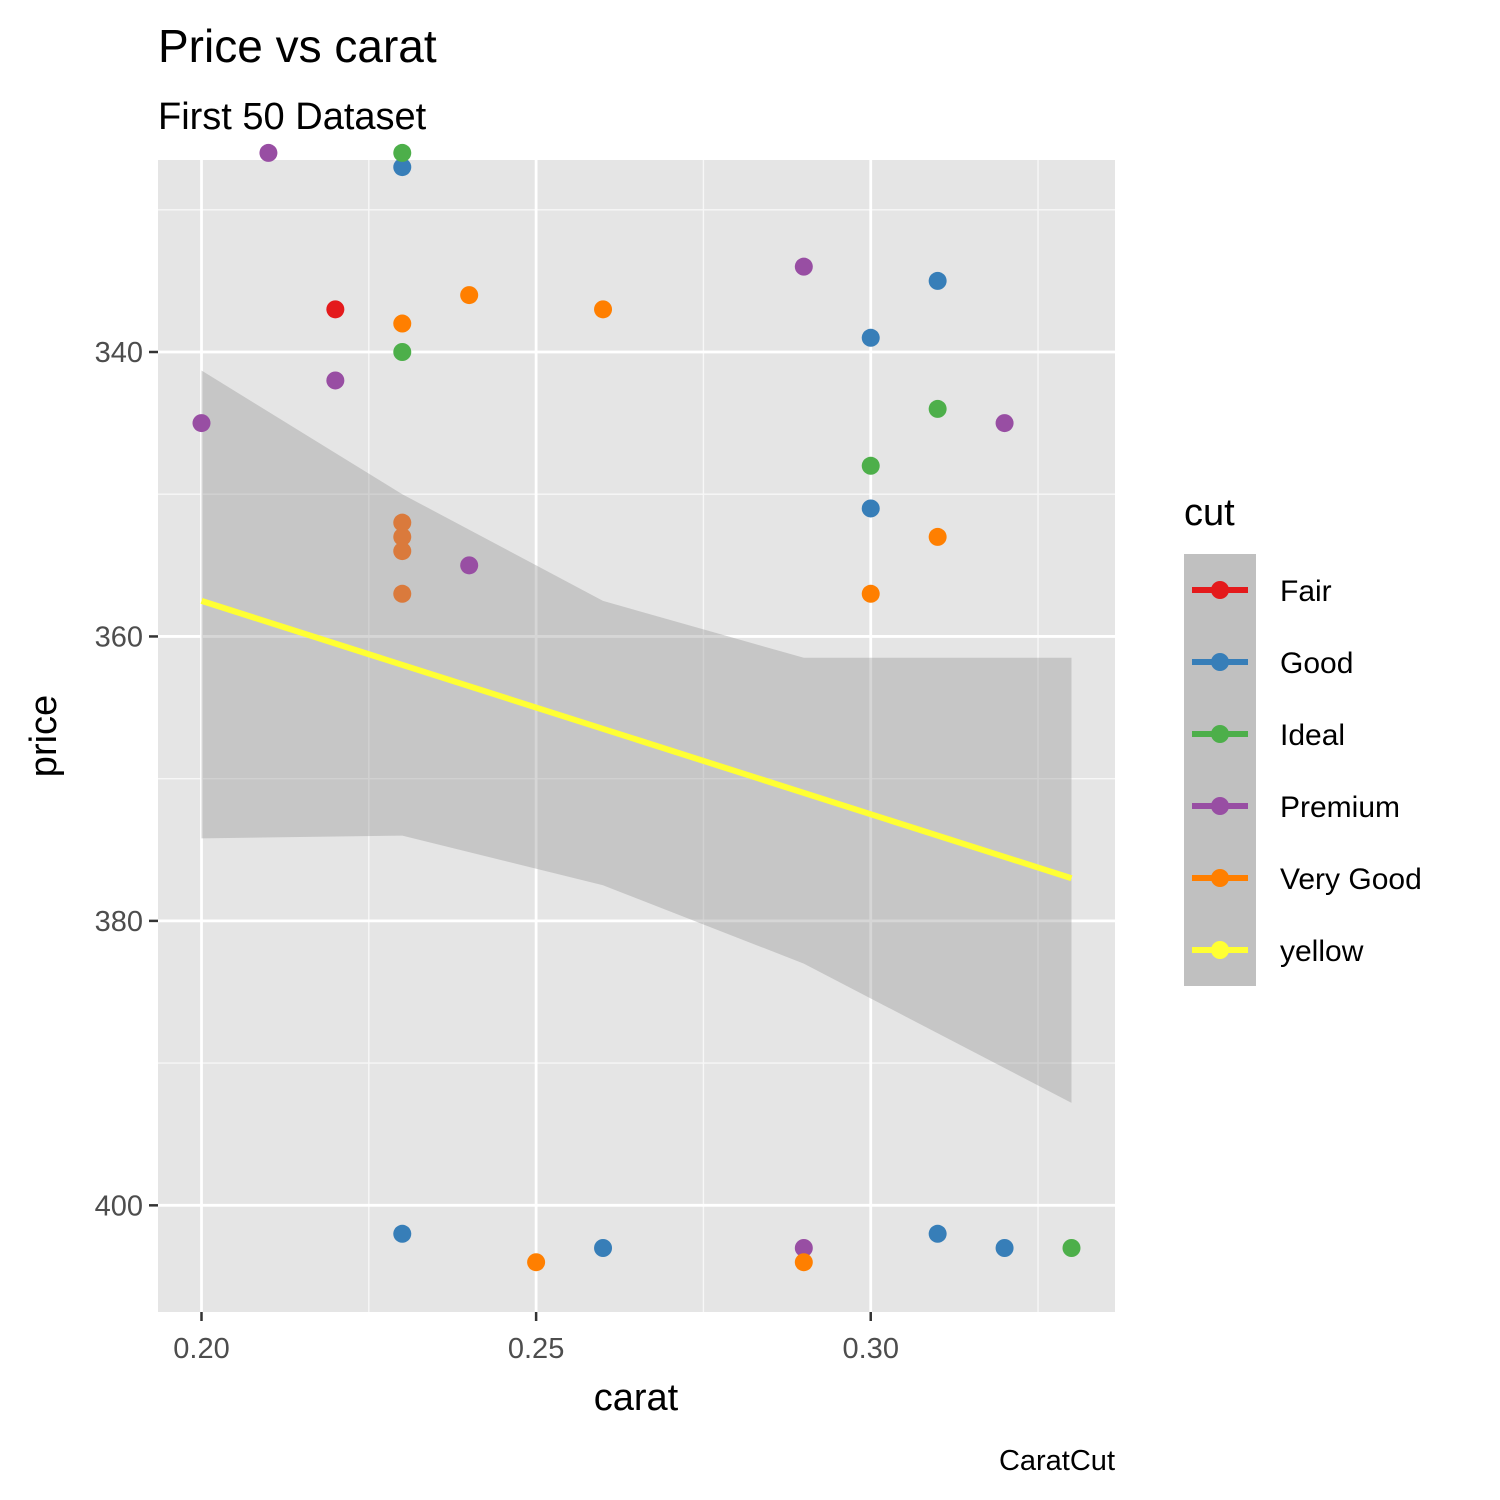 Image resolution: width=1500 pixels, height=1500 pixels. What do you see at coordinates (636, 1398) in the screenshot?
I see `x-axis-title: carat` at bounding box center [636, 1398].